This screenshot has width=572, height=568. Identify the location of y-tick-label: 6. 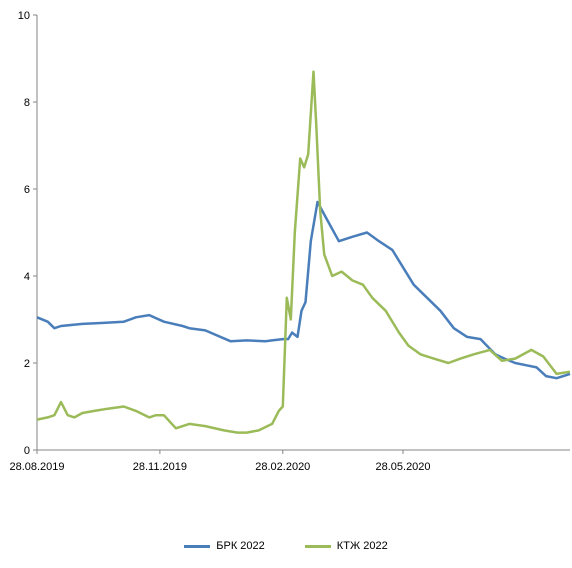
(27, 190).